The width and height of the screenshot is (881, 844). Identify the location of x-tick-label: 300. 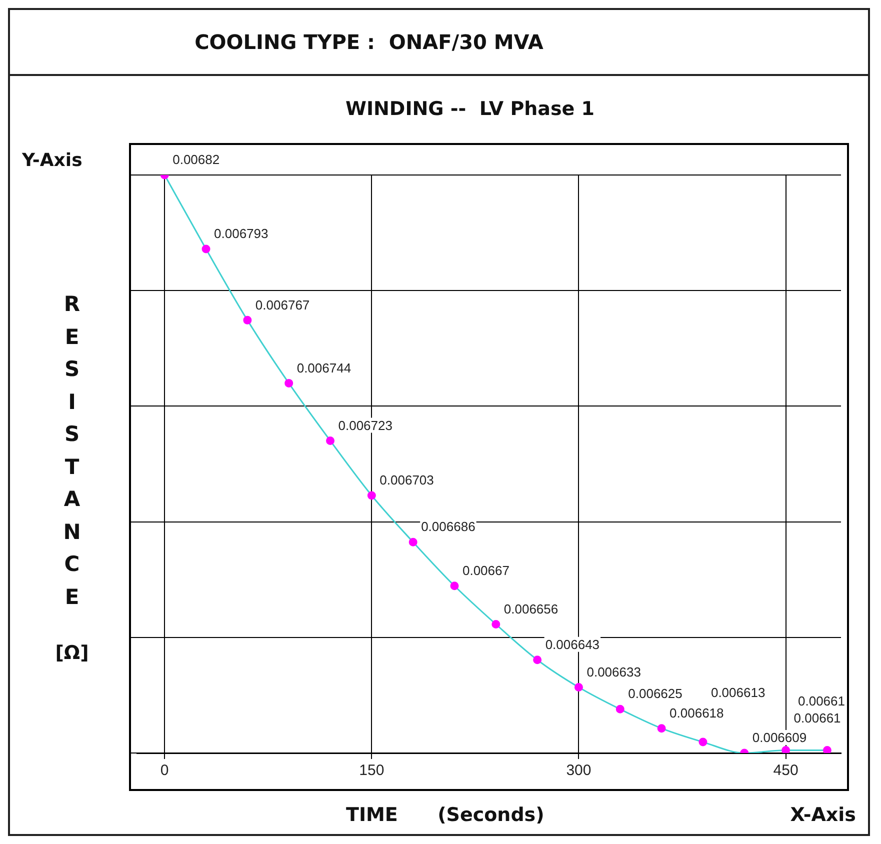
(579, 771).